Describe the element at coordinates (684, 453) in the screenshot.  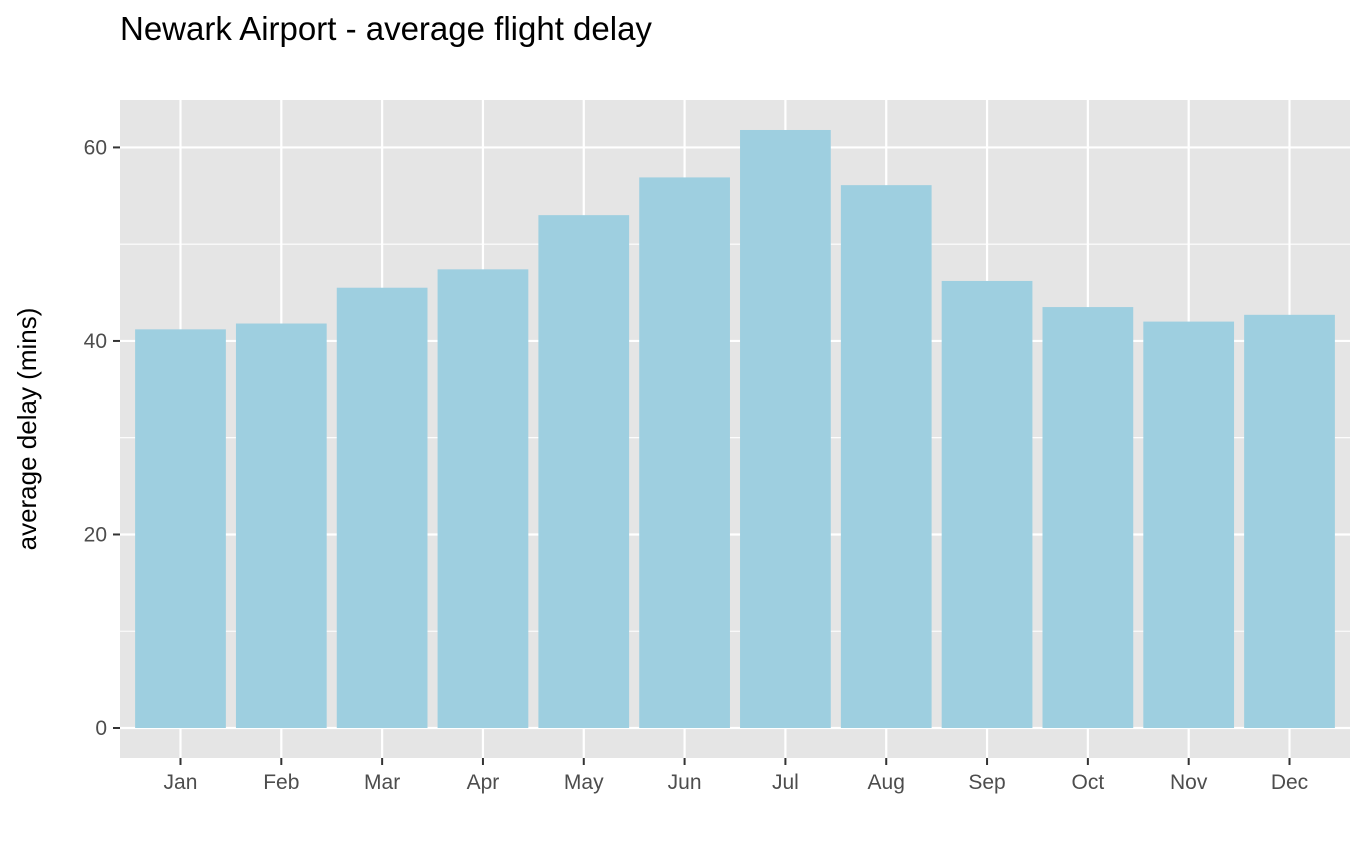
I see `bar-jun` at that location.